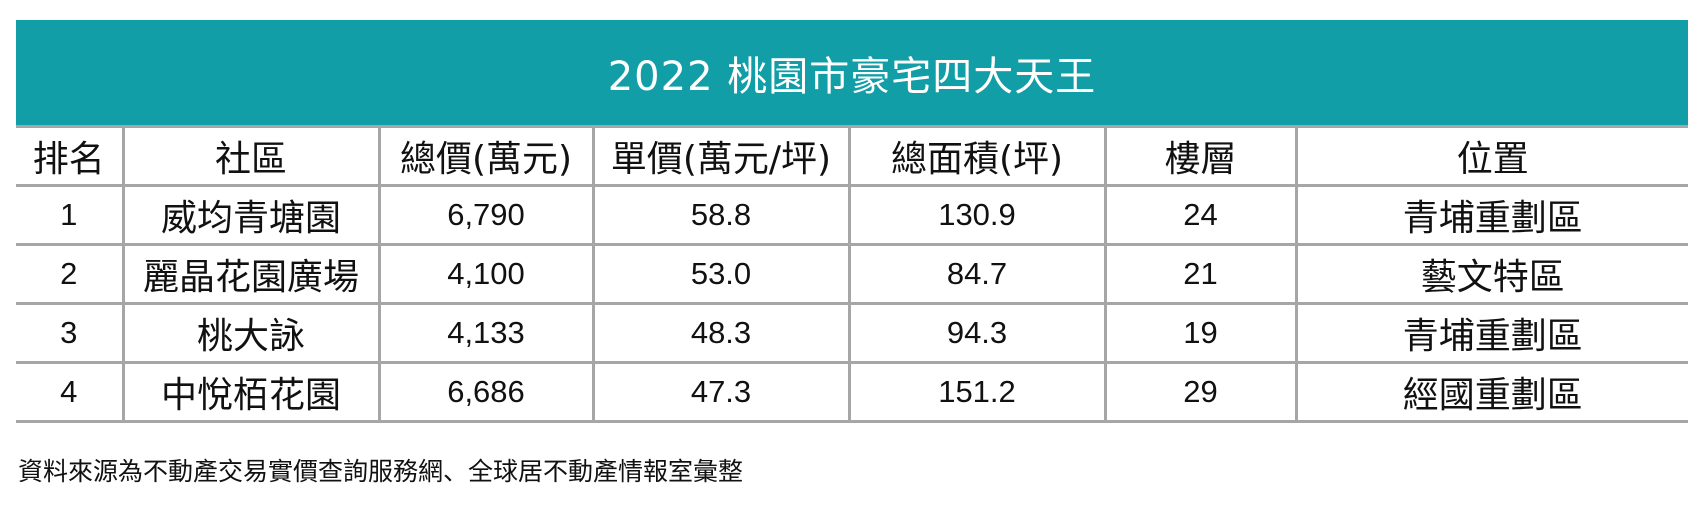 This screenshot has width=1704, height=522. What do you see at coordinates (976, 333) in the screenshot?
I see `cell-total-area: 94.3` at bounding box center [976, 333].